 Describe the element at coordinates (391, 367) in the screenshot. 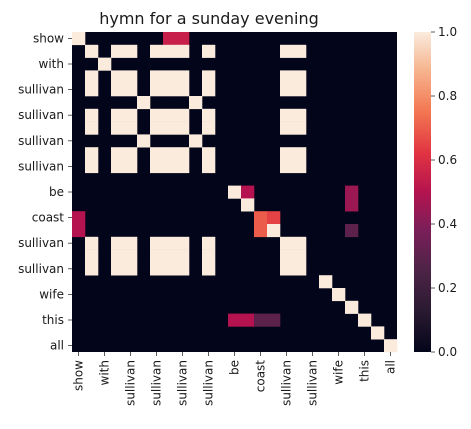

I see `x-tick-label: all` at that location.